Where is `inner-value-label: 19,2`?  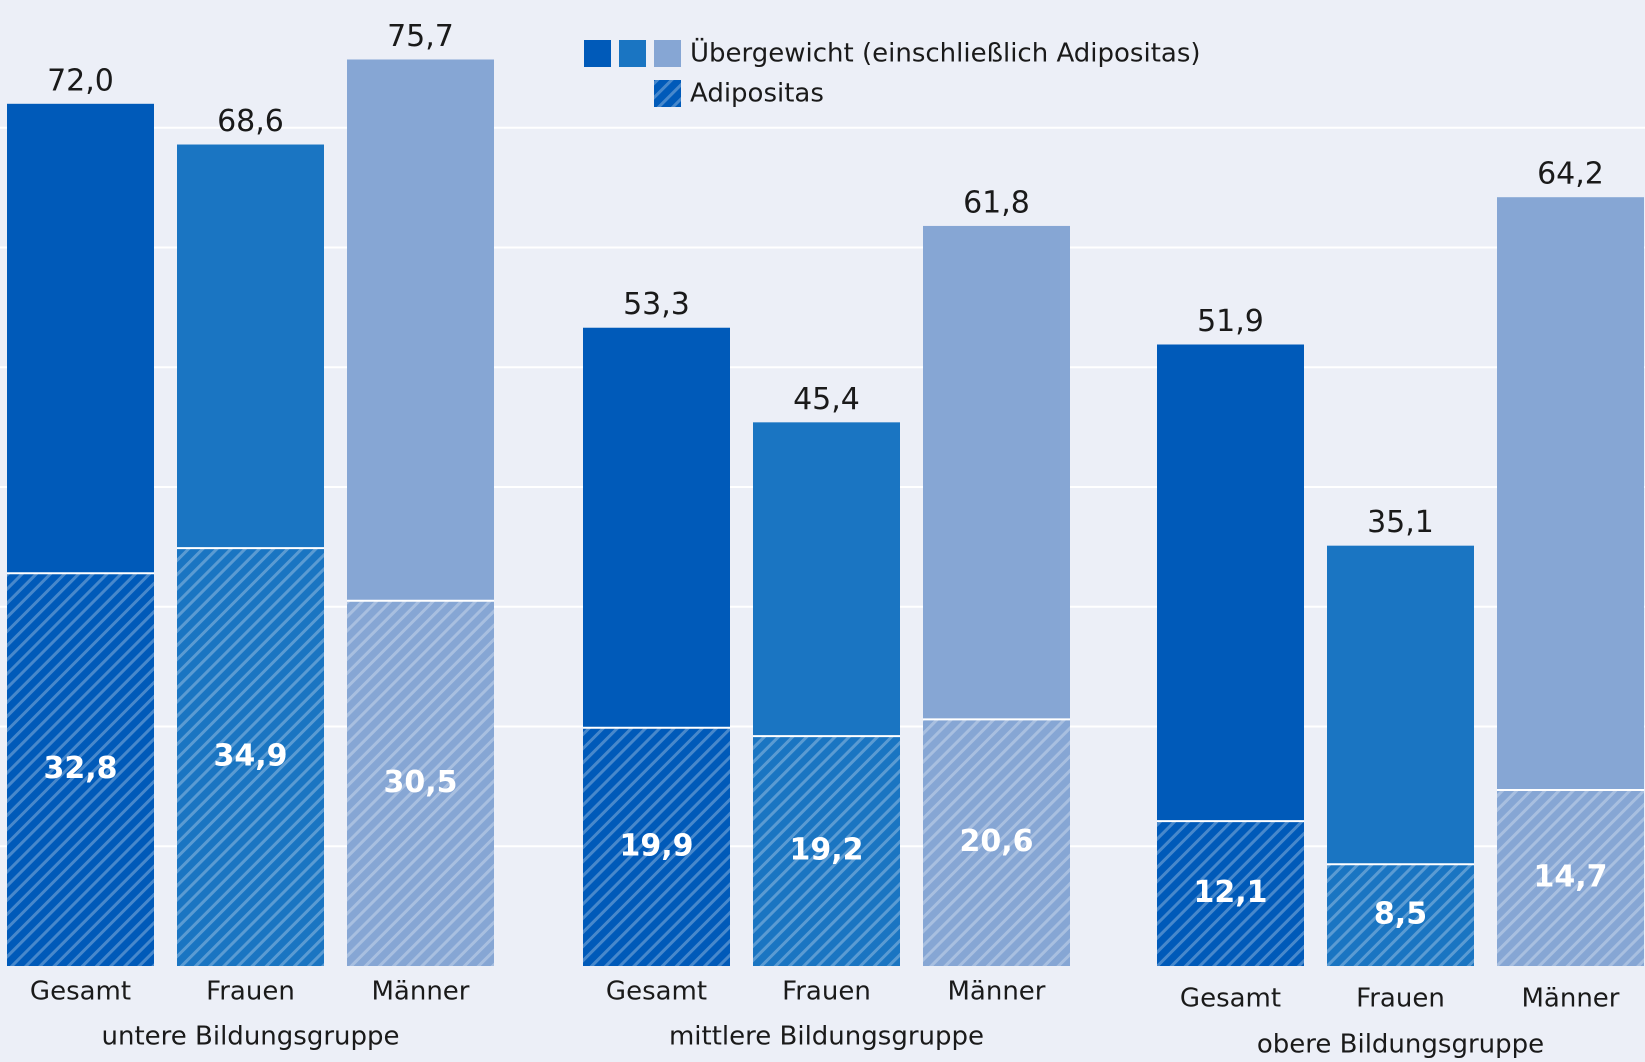
inner-value-label: 19,2 is located at coordinates (826, 850).